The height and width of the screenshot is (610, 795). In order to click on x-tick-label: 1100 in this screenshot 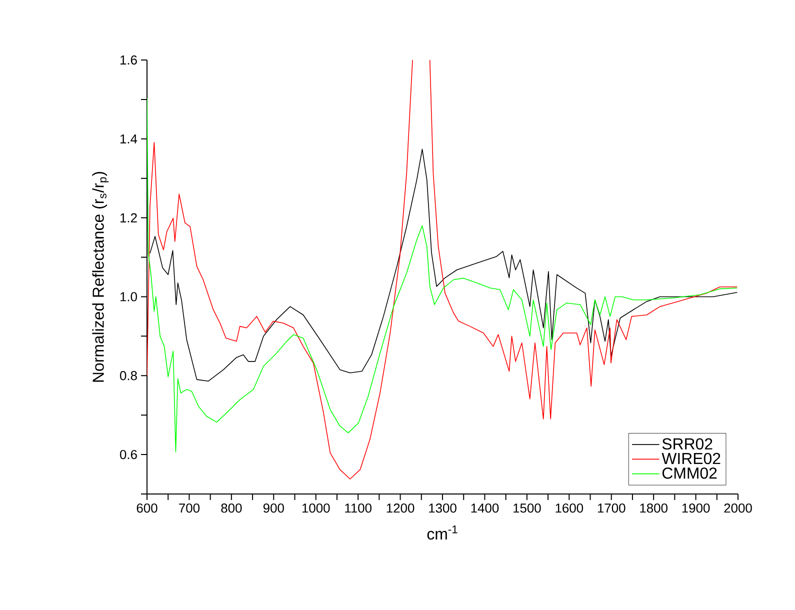, I will do `click(358, 508)`.